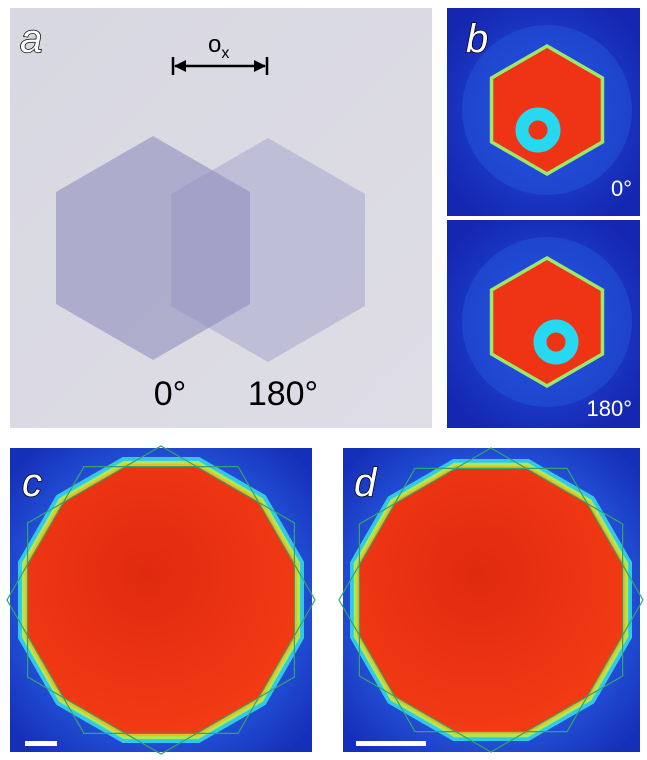 Image resolution: width=647 pixels, height=760 pixels. What do you see at coordinates (477, 39) in the screenshot?
I see `panel-label: b` at bounding box center [477, 39].